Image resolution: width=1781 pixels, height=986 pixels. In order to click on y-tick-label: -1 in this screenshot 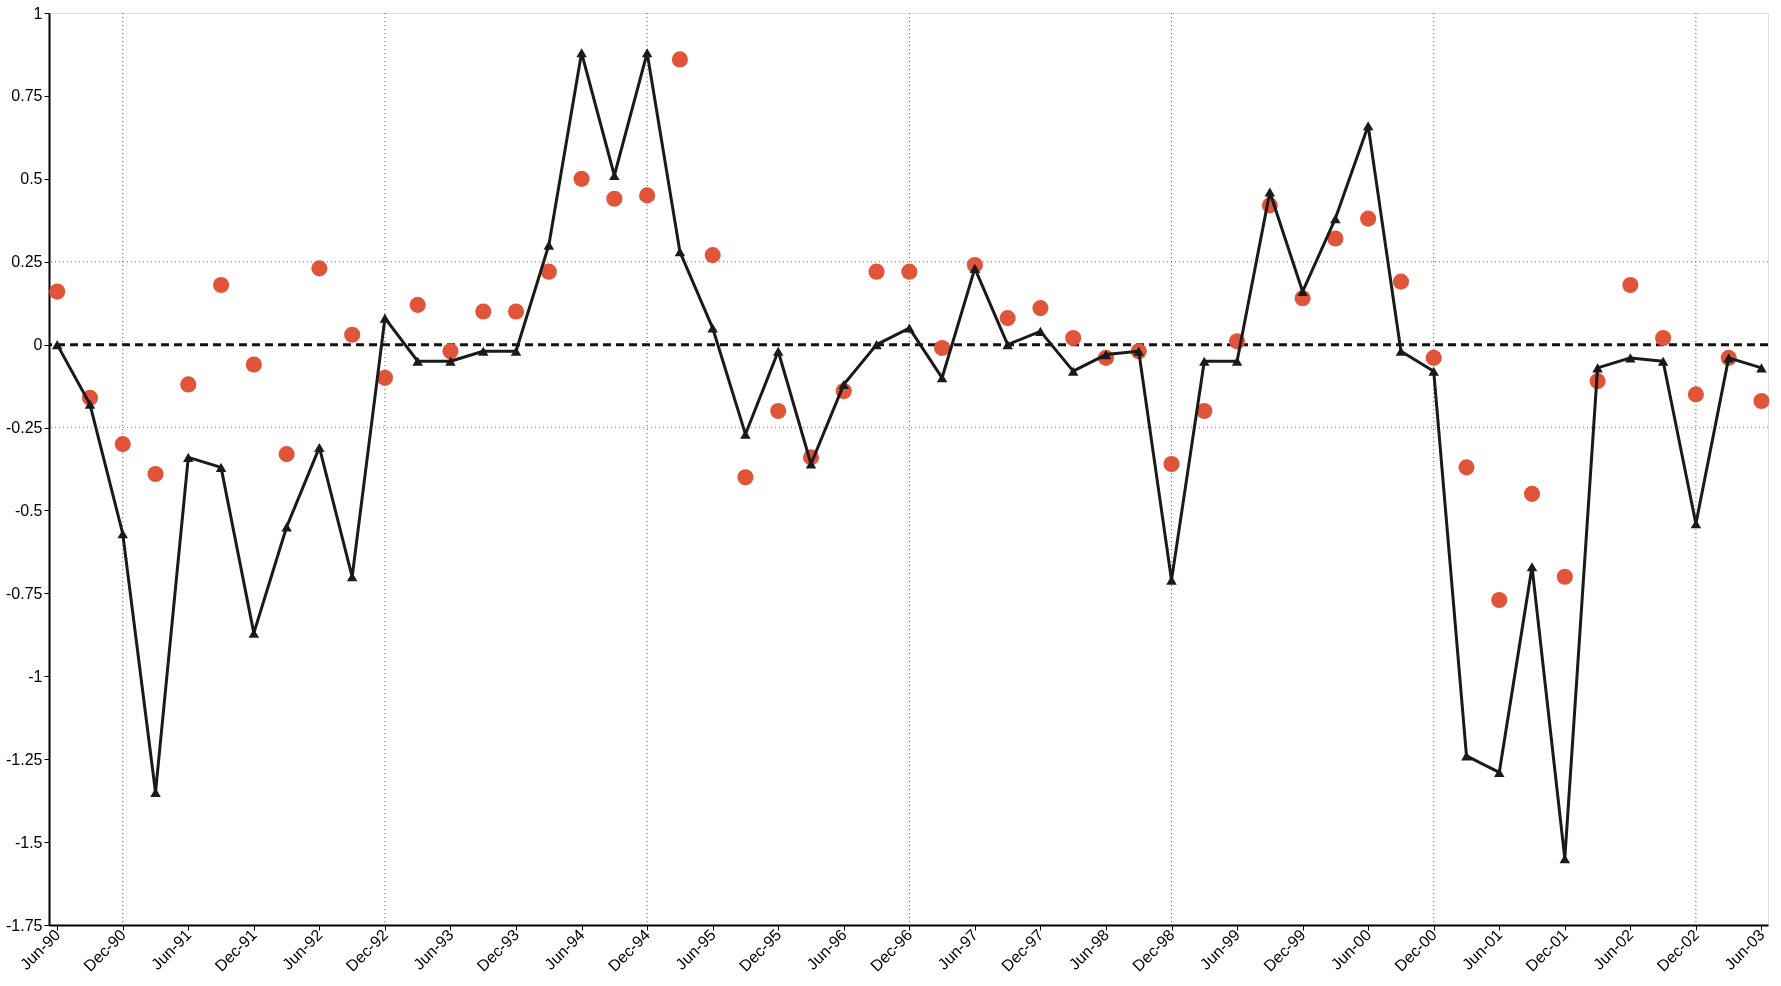, I will do `click(35, 676)`.